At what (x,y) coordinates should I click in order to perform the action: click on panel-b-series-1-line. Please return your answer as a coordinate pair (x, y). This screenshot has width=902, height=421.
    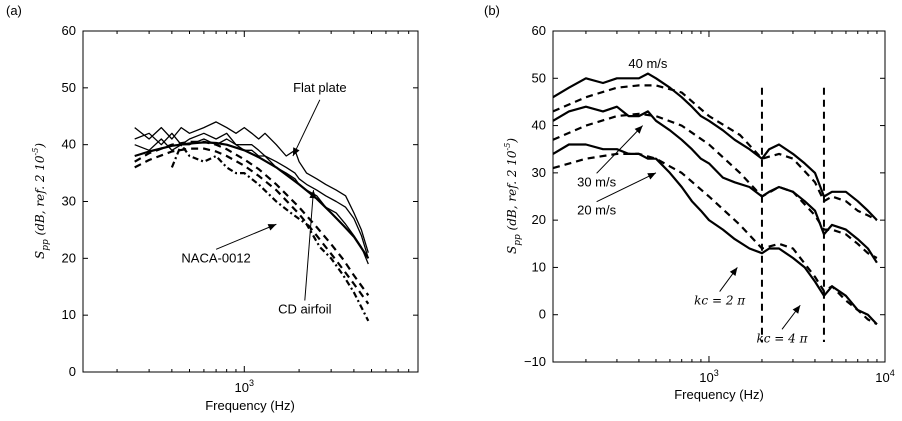
    Looking at the image, I should click on (715, 146).